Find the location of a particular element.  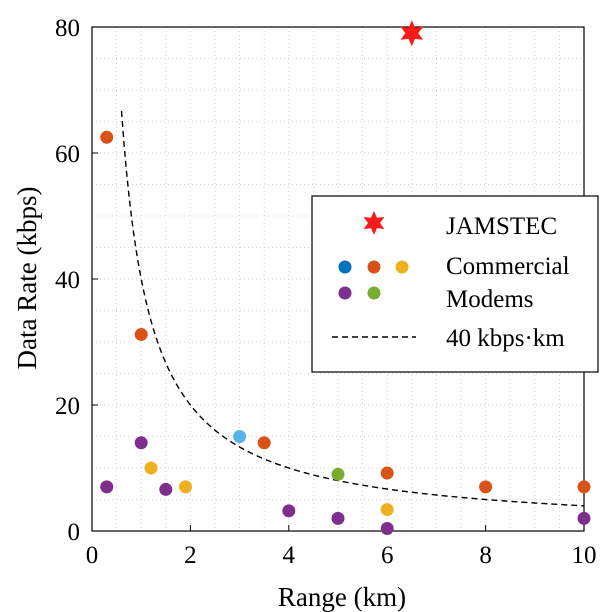

x-tick-label: 6 is located at coordinates (387, 555).